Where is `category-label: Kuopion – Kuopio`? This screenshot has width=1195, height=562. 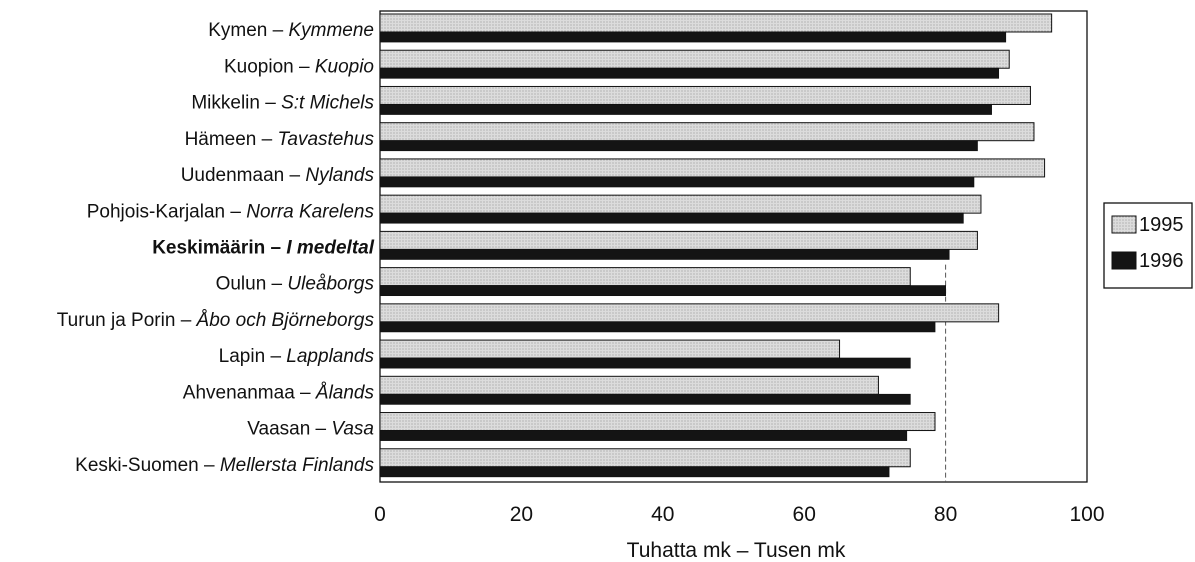
category-label: Kuopion – Kuopio is located at coordinates (299, 66).